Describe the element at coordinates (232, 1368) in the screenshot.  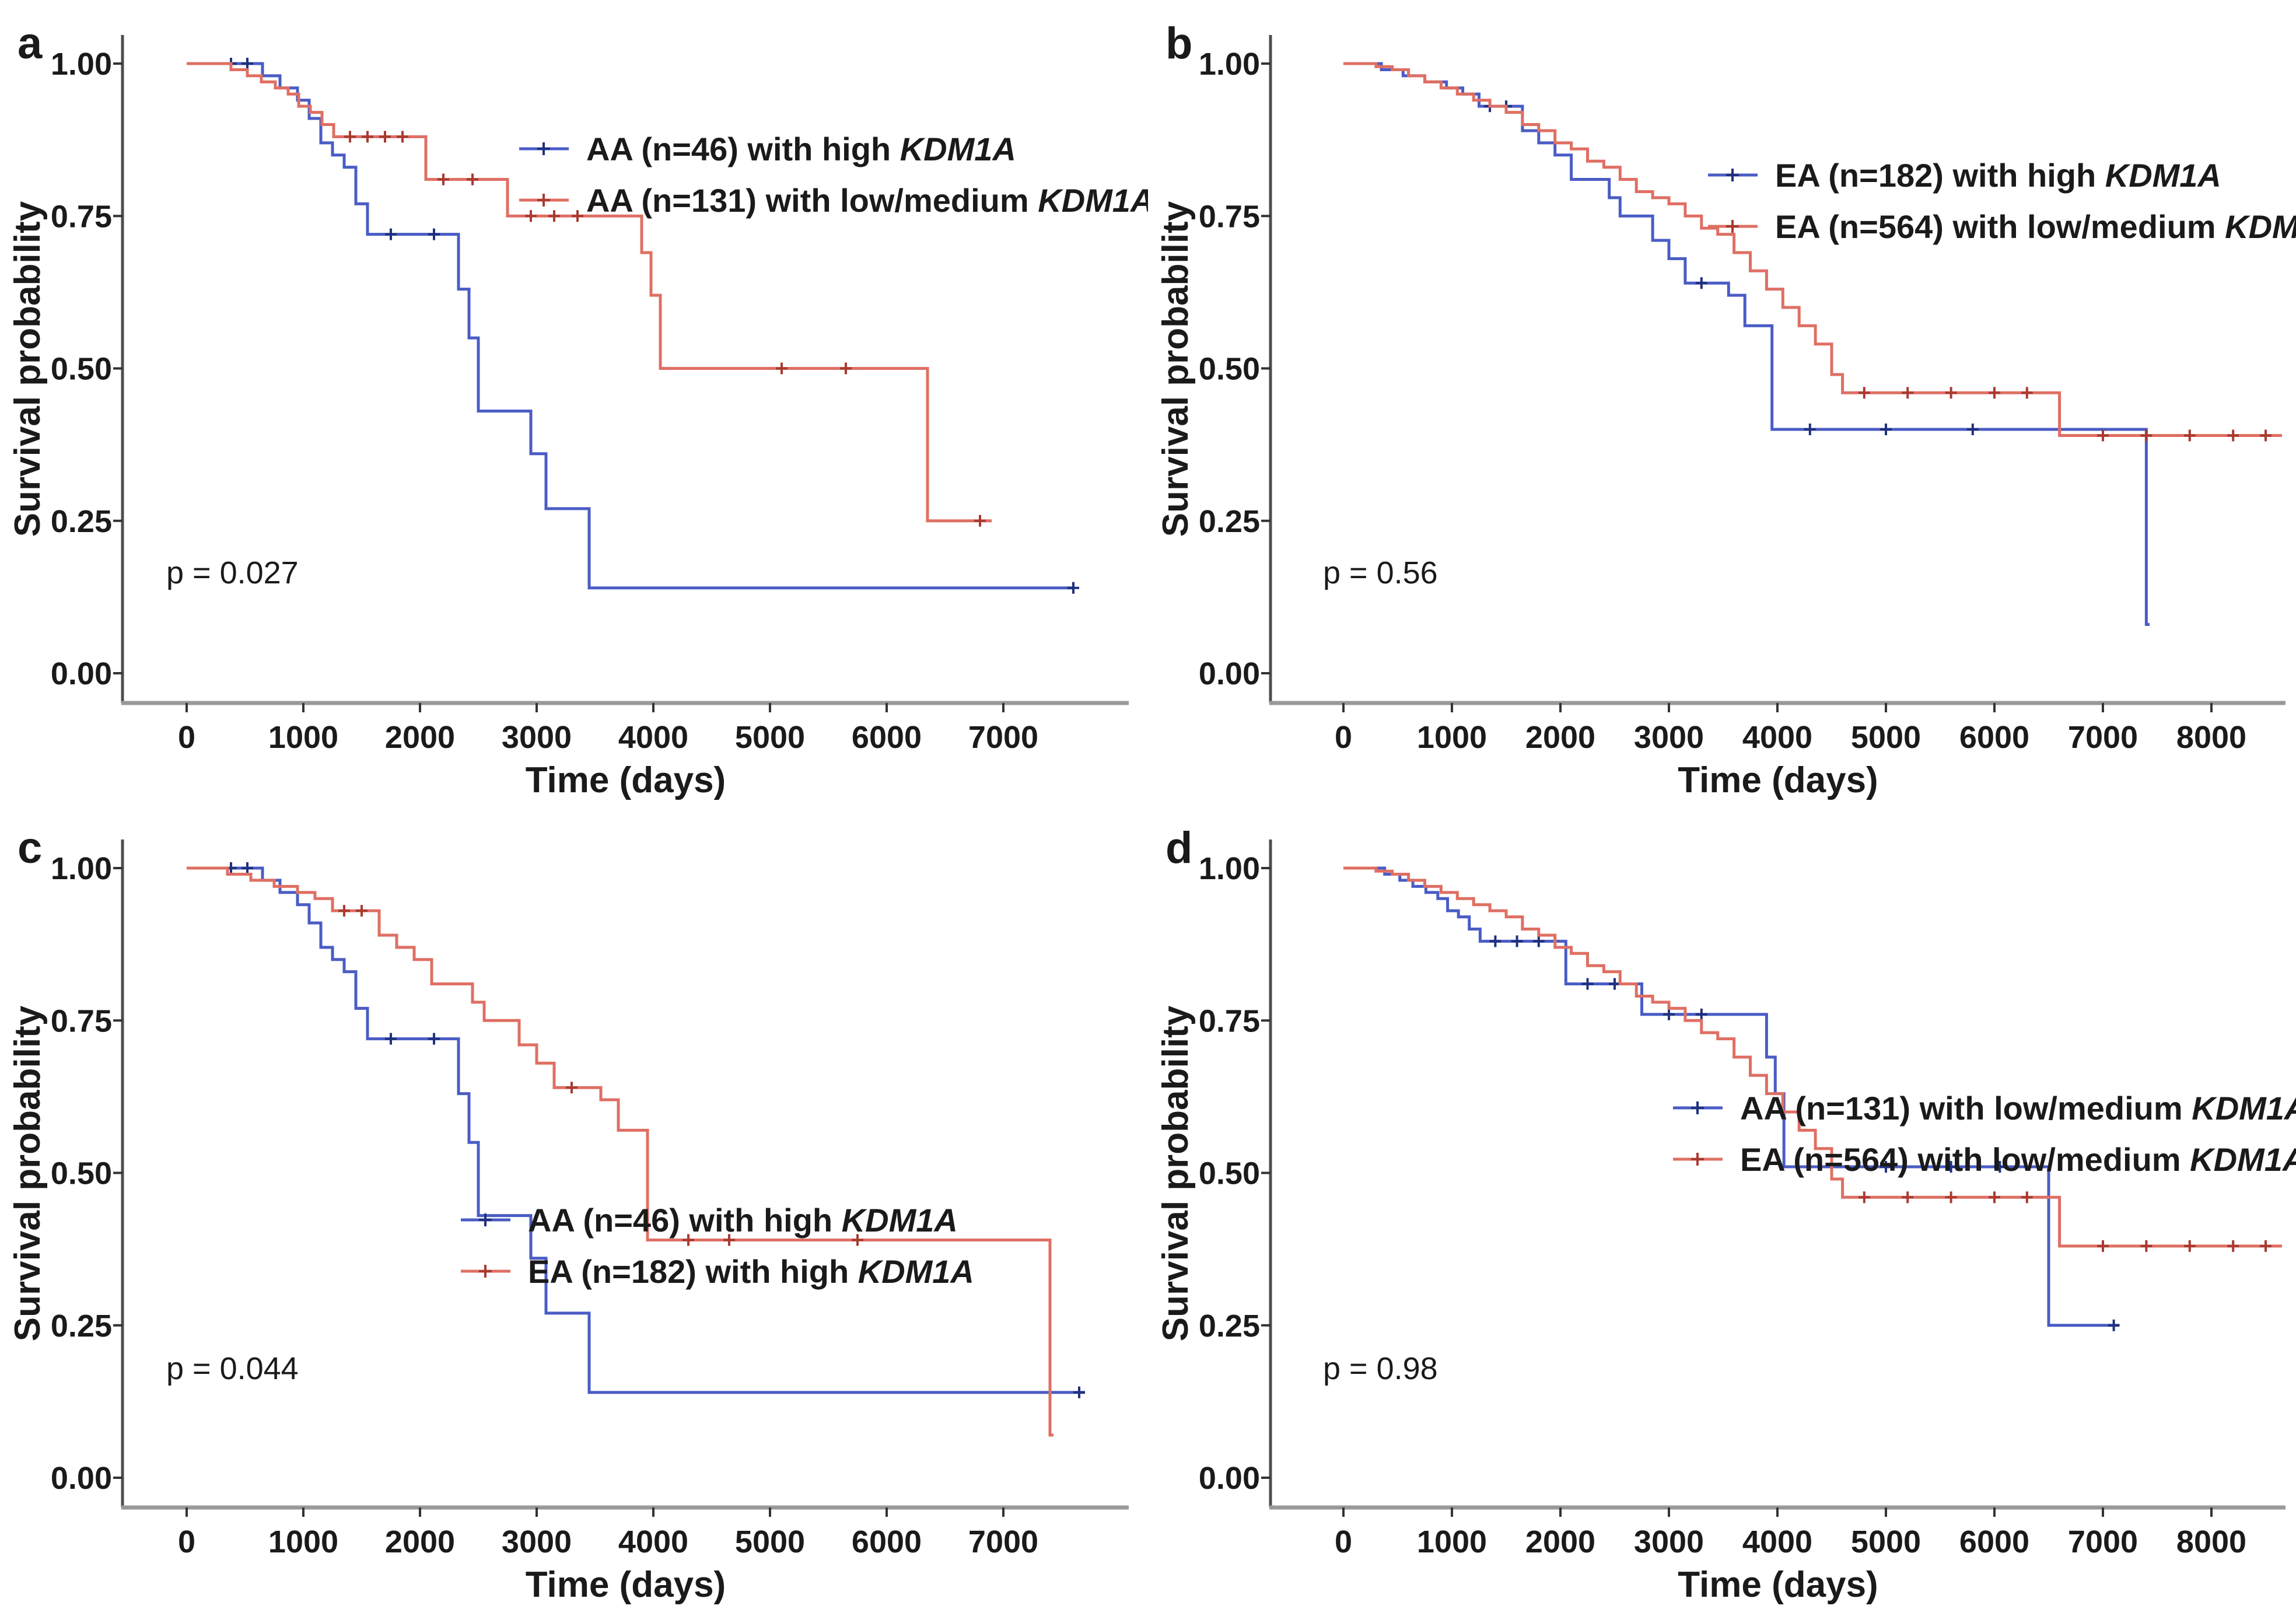
I see `p-value-label: p = 0.044` at that location.